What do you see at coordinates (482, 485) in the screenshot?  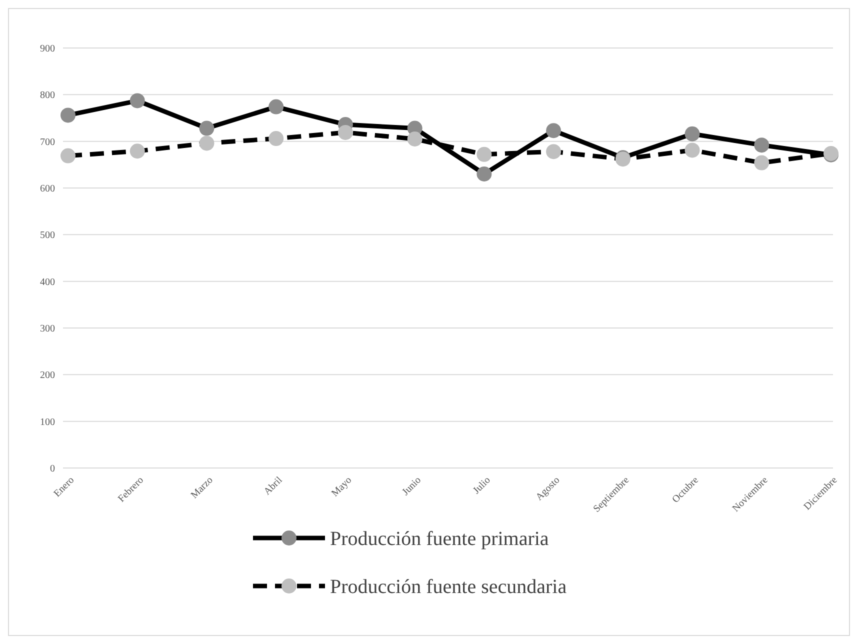 I see `x-tick-label: Julio` at bounding box center [482, 485].